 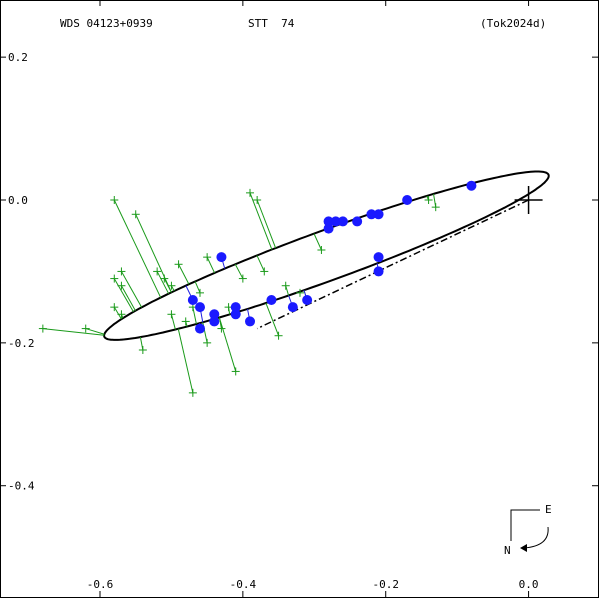 What do you see at coordinates (513, 23) in the screenshot?
I see `header-reference: (Tok2024d)` at bounding box center [513, 23].